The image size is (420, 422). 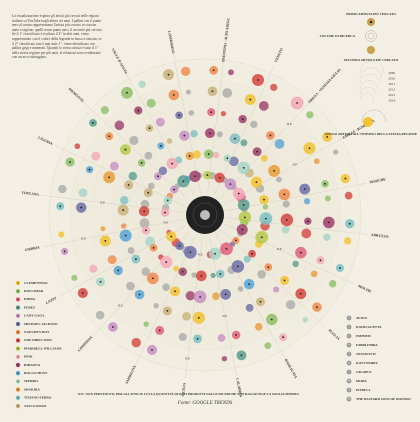 What do you see at coordinates (374, 116) in the screenshot?
I see `key-same-arc` at bounding box center [374, 116].